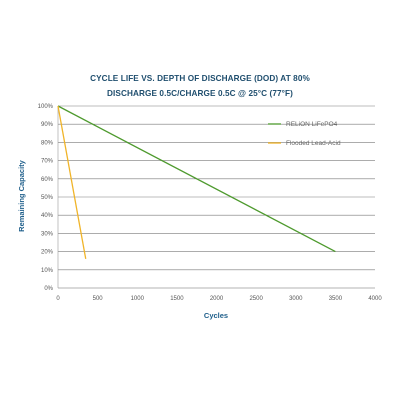 The width and height of the screenshot is (400, 400). I want to click on y-tick-label: 60%, so click(47, 180).